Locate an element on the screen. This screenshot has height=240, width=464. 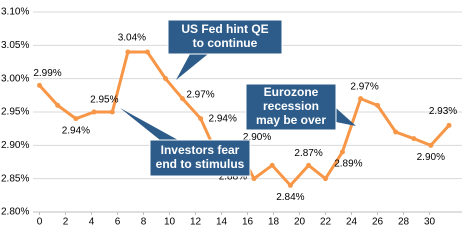
callout-text: recession is located at coordinates (291, 106).